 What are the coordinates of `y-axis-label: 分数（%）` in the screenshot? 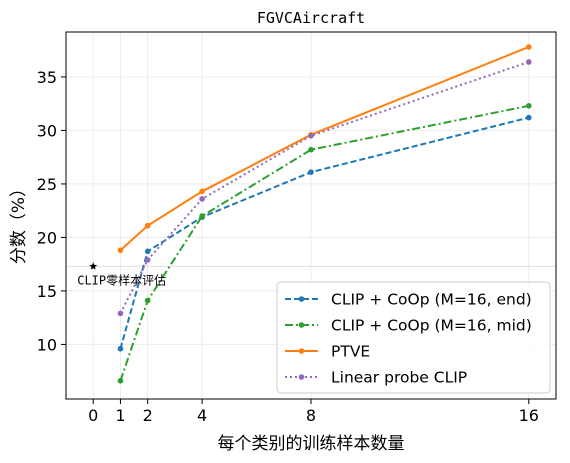 It's located at (19, 222).